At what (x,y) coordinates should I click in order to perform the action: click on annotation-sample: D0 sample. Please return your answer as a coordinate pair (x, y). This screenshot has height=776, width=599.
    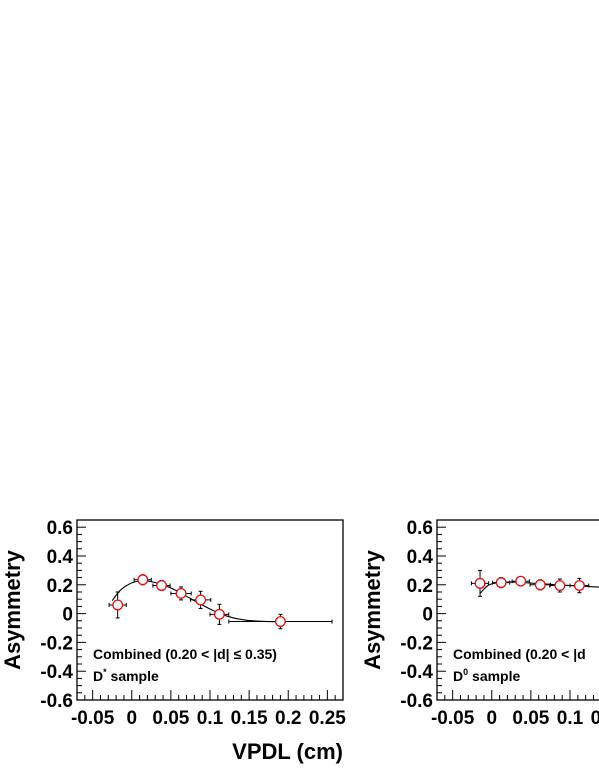
    Looking at the image, I should click on (486, 675).